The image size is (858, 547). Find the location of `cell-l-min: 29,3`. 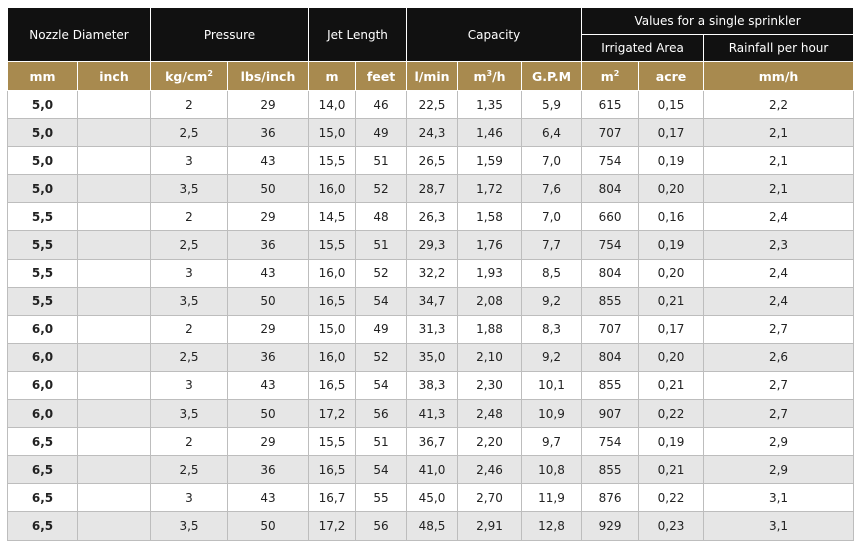

cell-l-min: 29,3 is located at coordinates (432, 245).